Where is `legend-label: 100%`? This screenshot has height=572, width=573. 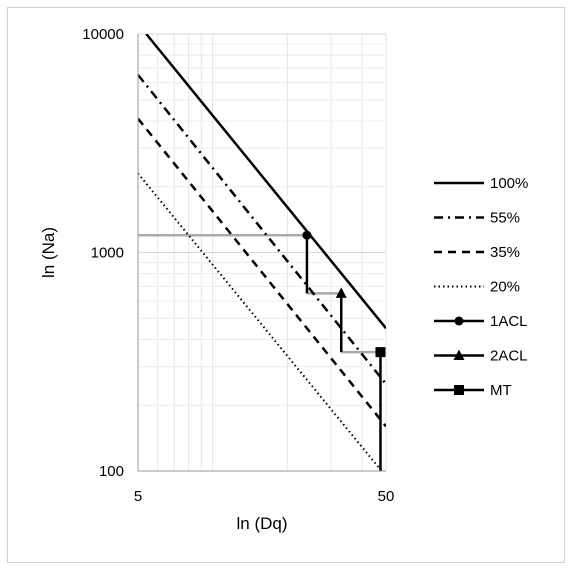
legend-label: 100% is located at coordinates (509, 183).